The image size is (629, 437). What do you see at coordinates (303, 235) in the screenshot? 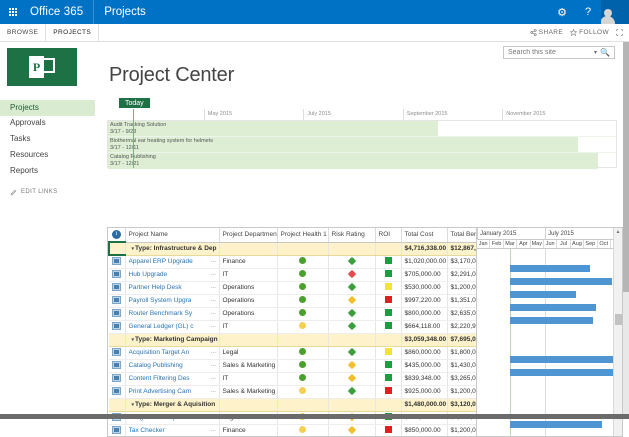
I see `column-header-project-health: Project Health 1` at bounding box center [303, 235].